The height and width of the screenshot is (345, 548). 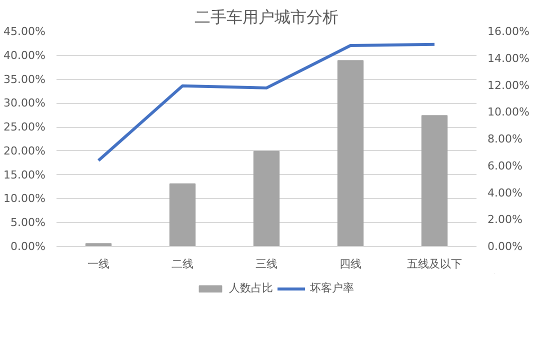 What do you see at coordinates (505, 246) in the screenshot?
I see `y2-tick-label: 0.00%` at bounding box center [505, 246].